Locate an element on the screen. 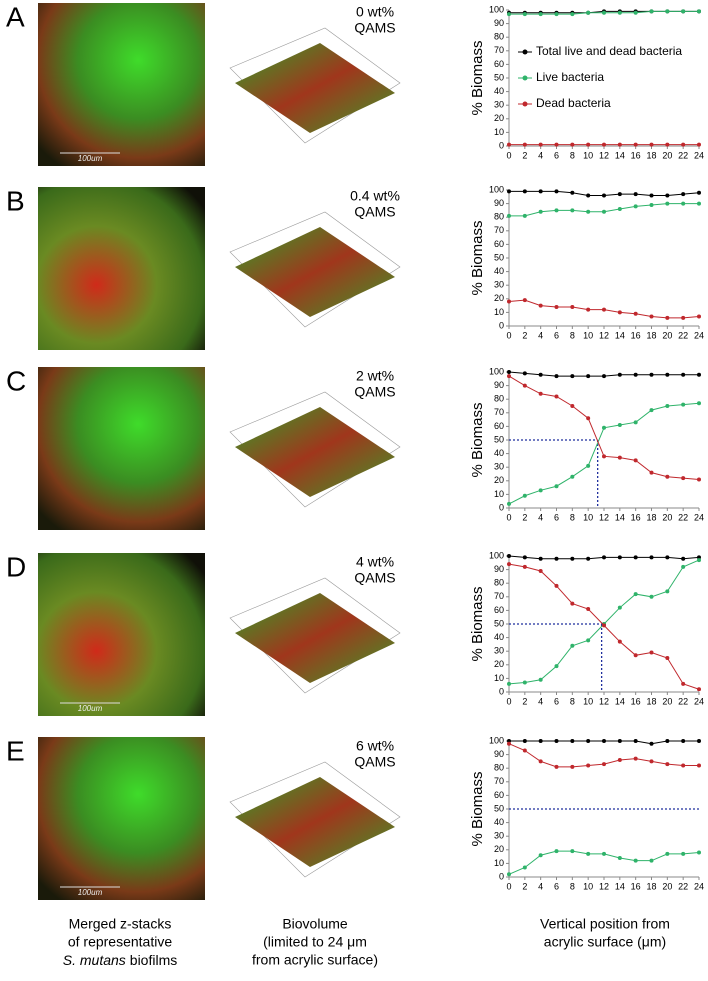 The image size is (708, 981). x-tick-label: 6 is located at coordinates (556, 335).